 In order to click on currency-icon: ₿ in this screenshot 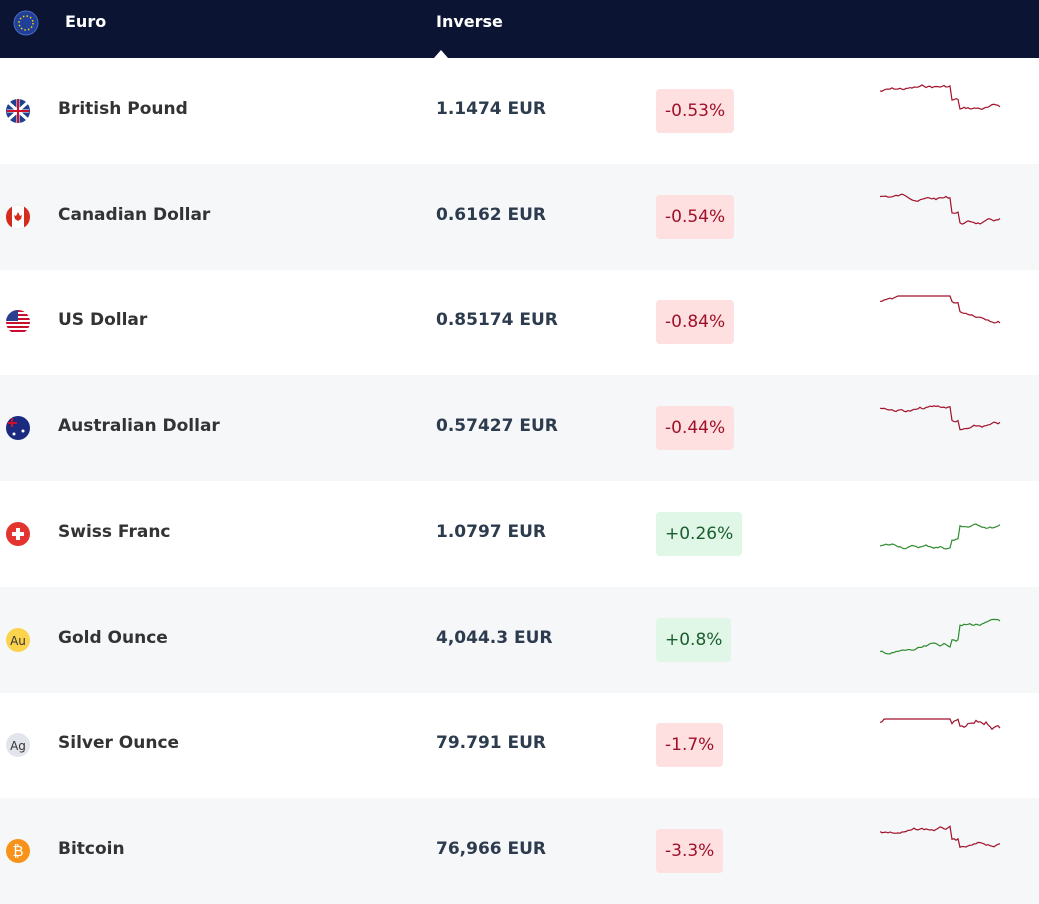, I will do `click(18, 850)`.